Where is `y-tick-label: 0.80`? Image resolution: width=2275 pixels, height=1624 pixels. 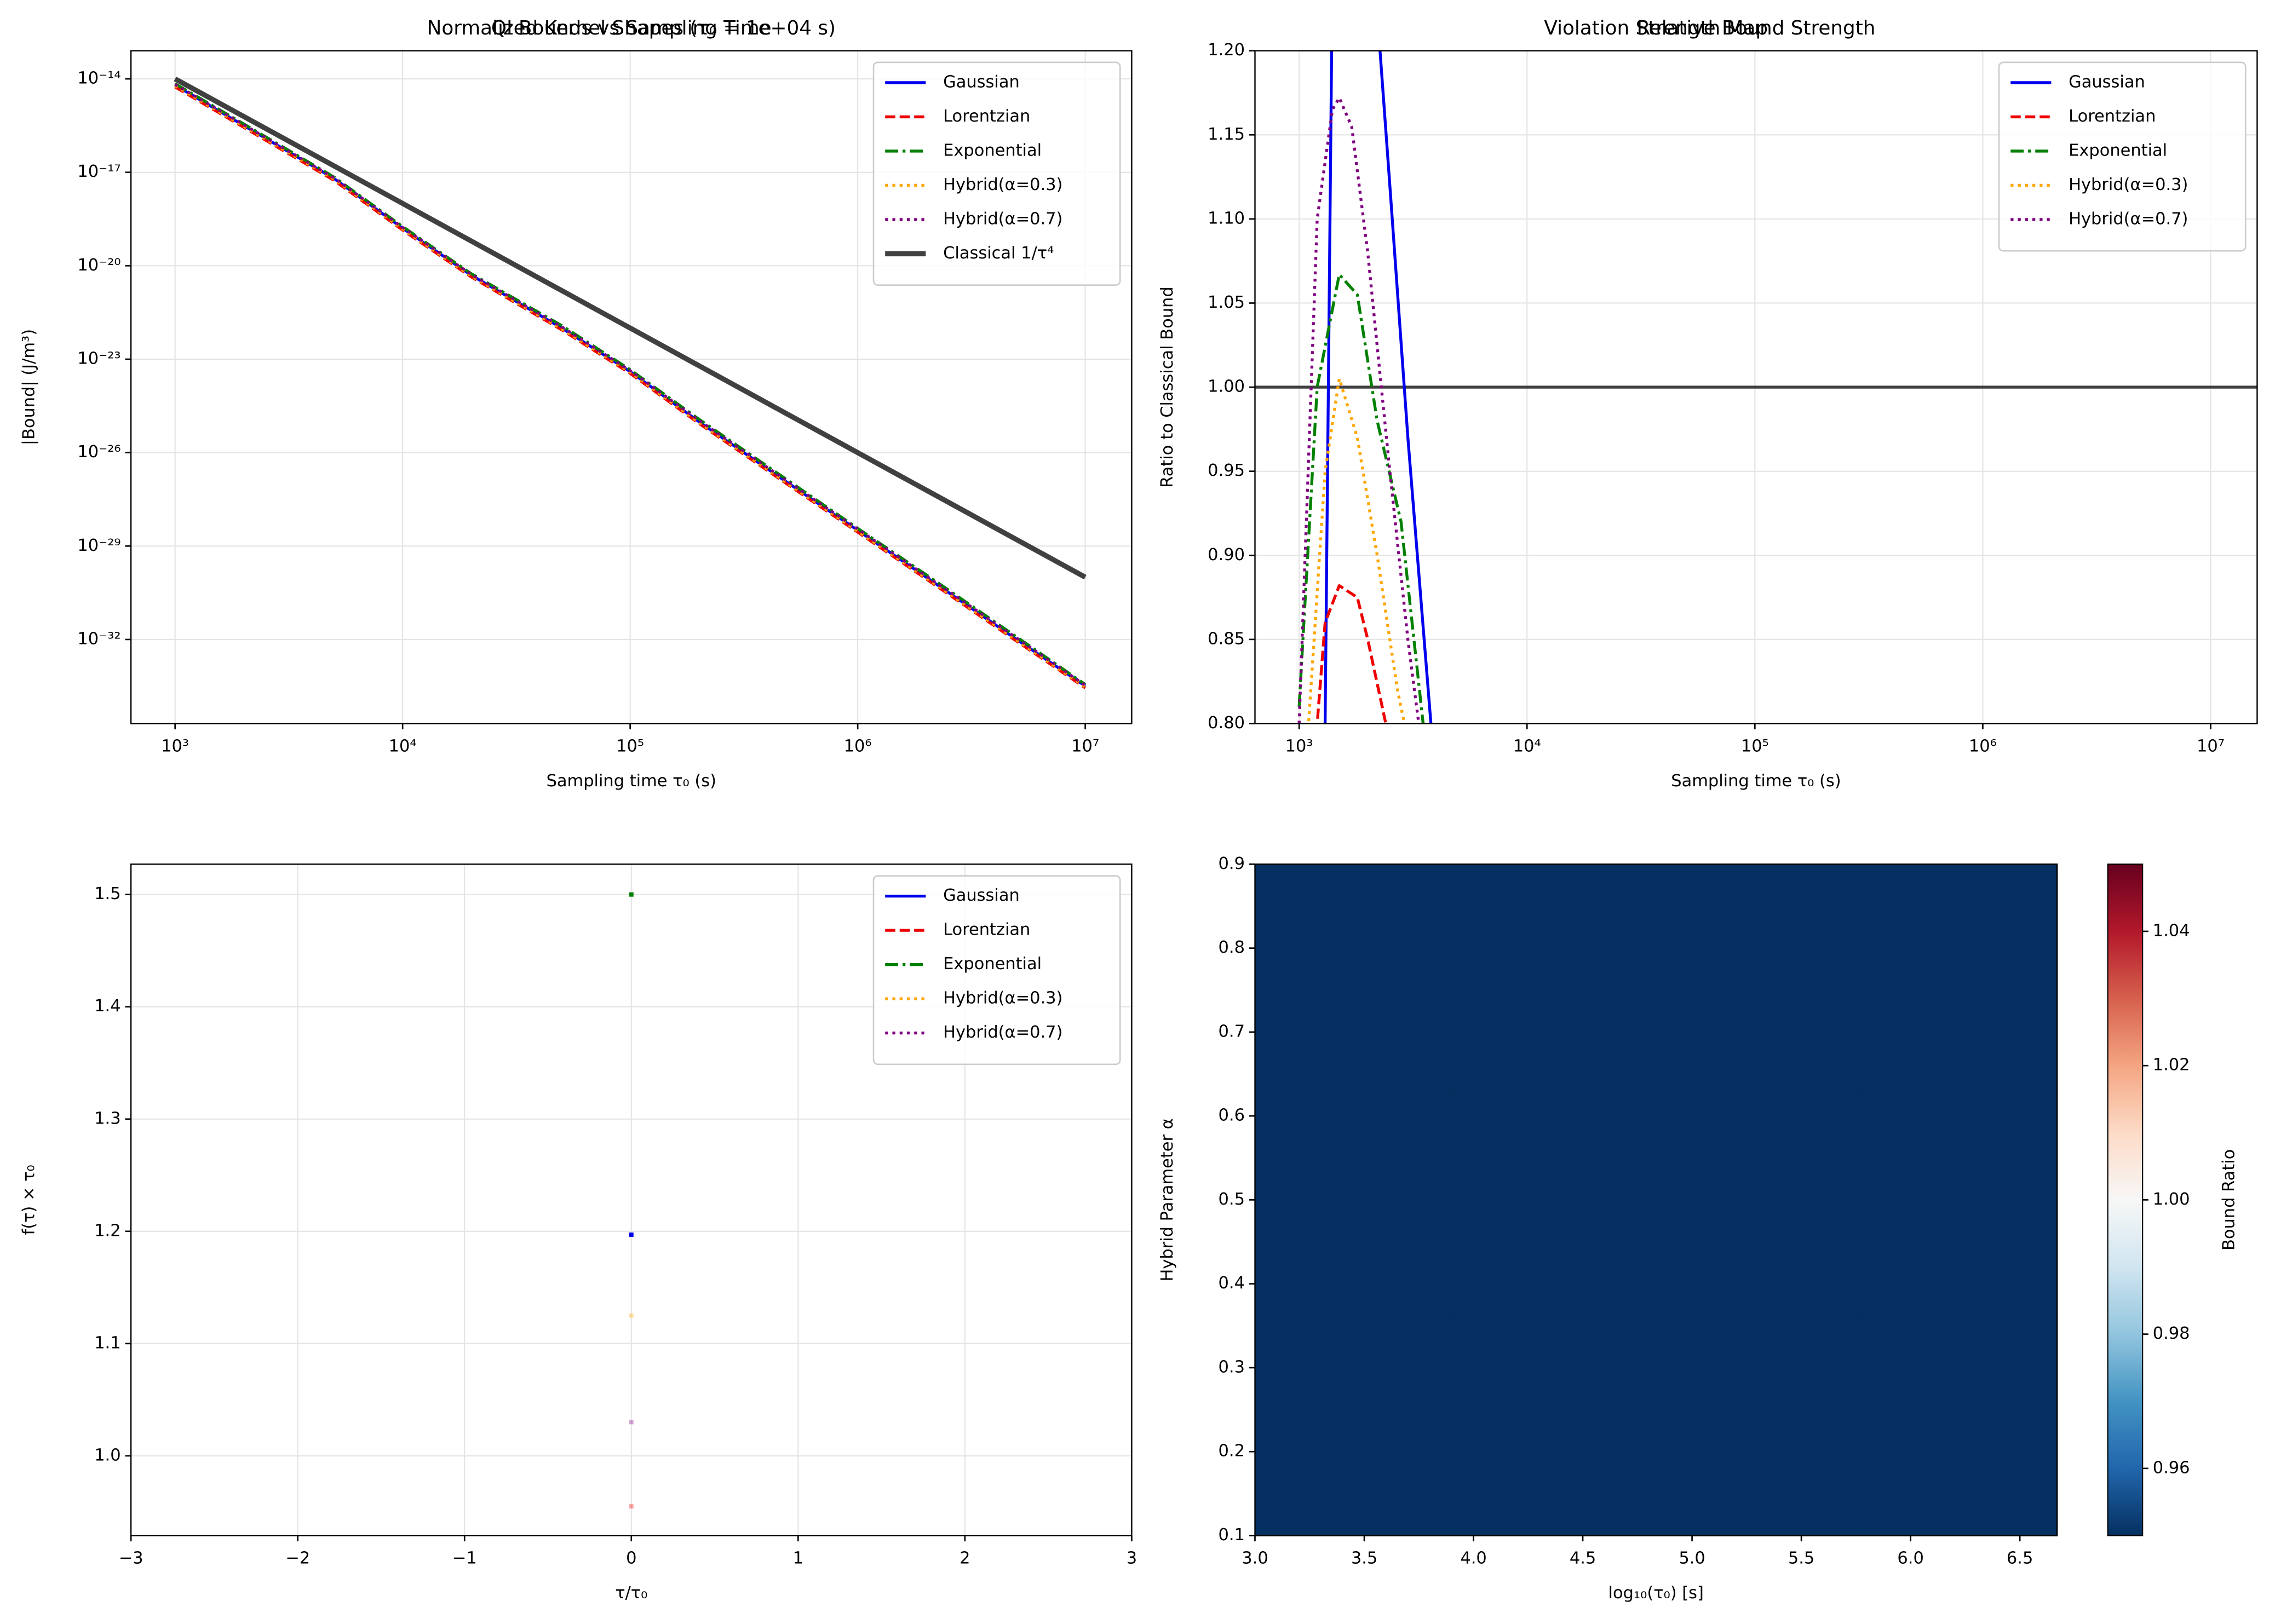
y-tick-label: 0.80 is located at coordinates (1226, 723).